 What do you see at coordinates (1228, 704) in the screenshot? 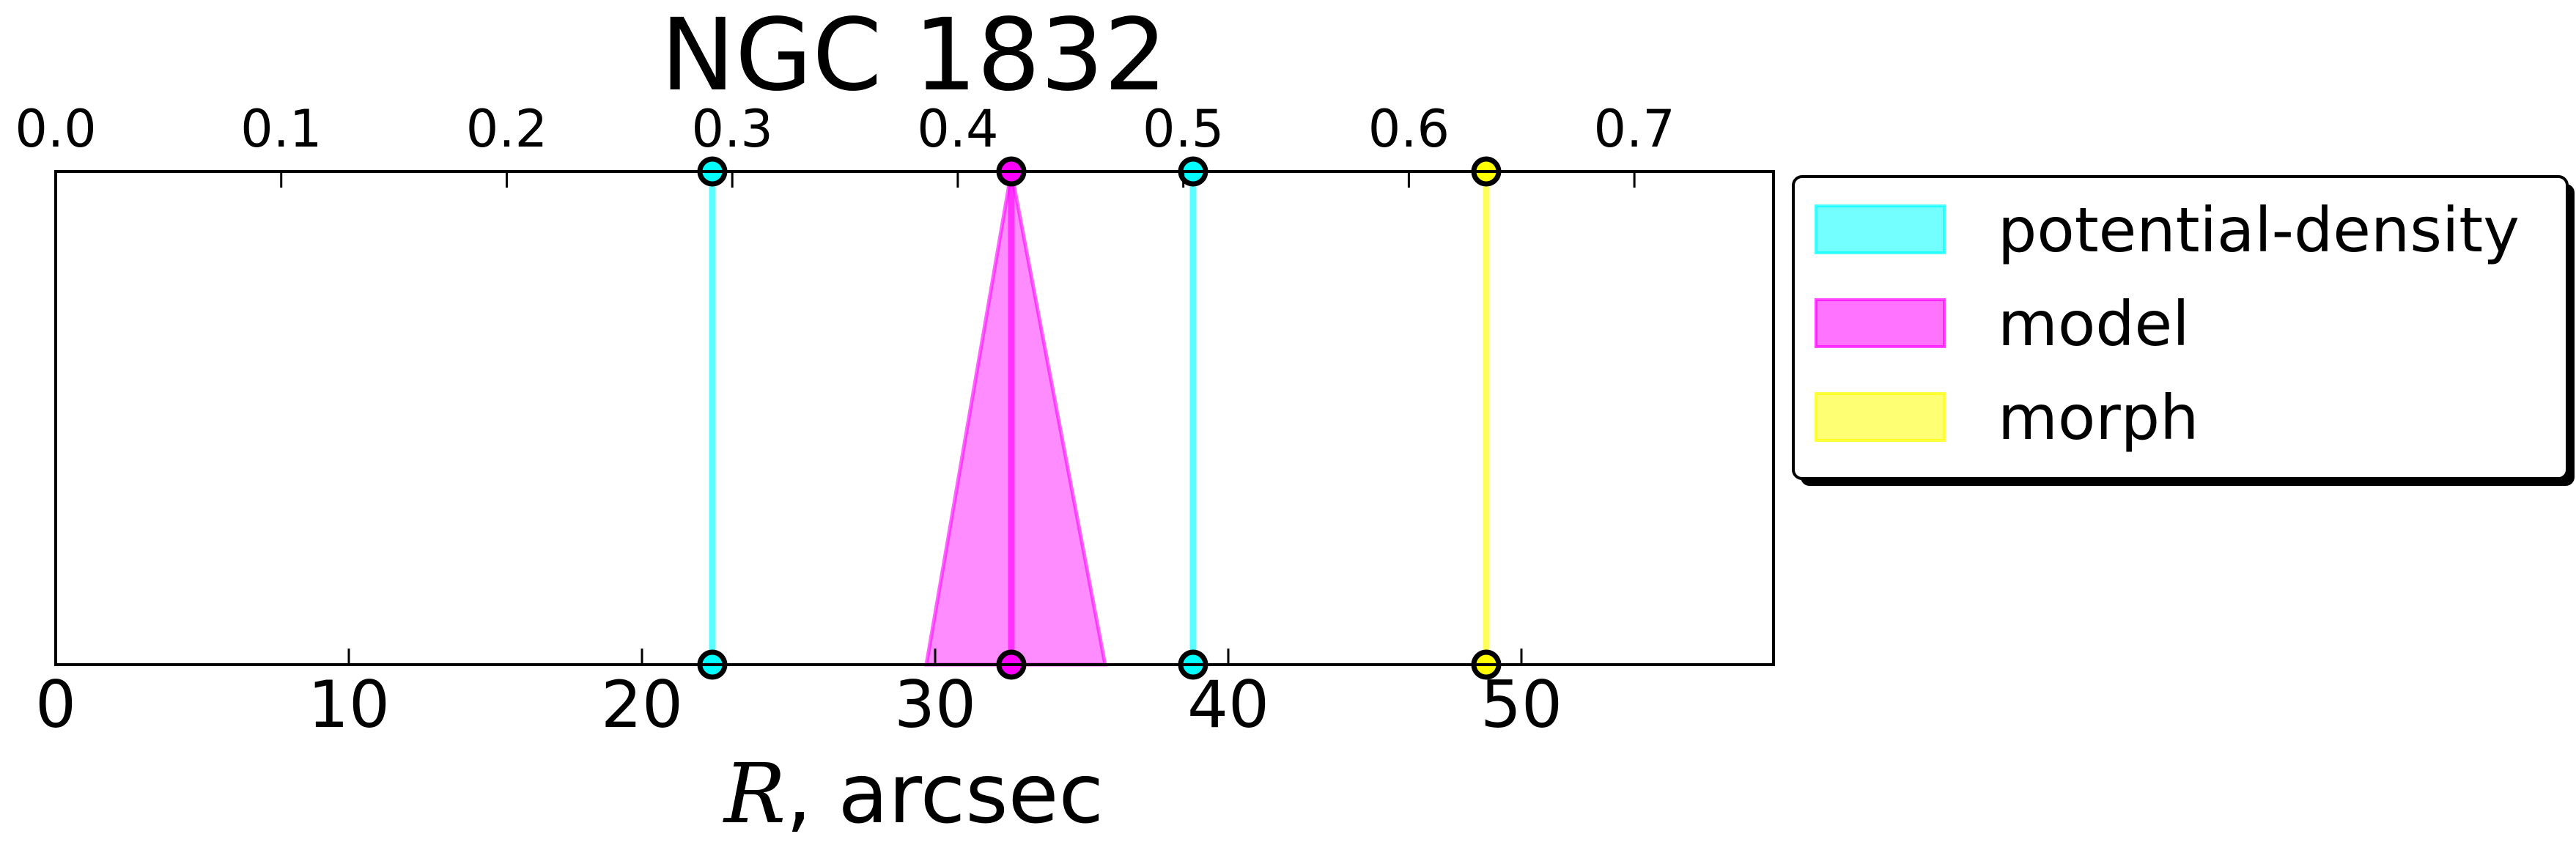
I see `x-tick-label: 40` at bounding box center [1228, 704].